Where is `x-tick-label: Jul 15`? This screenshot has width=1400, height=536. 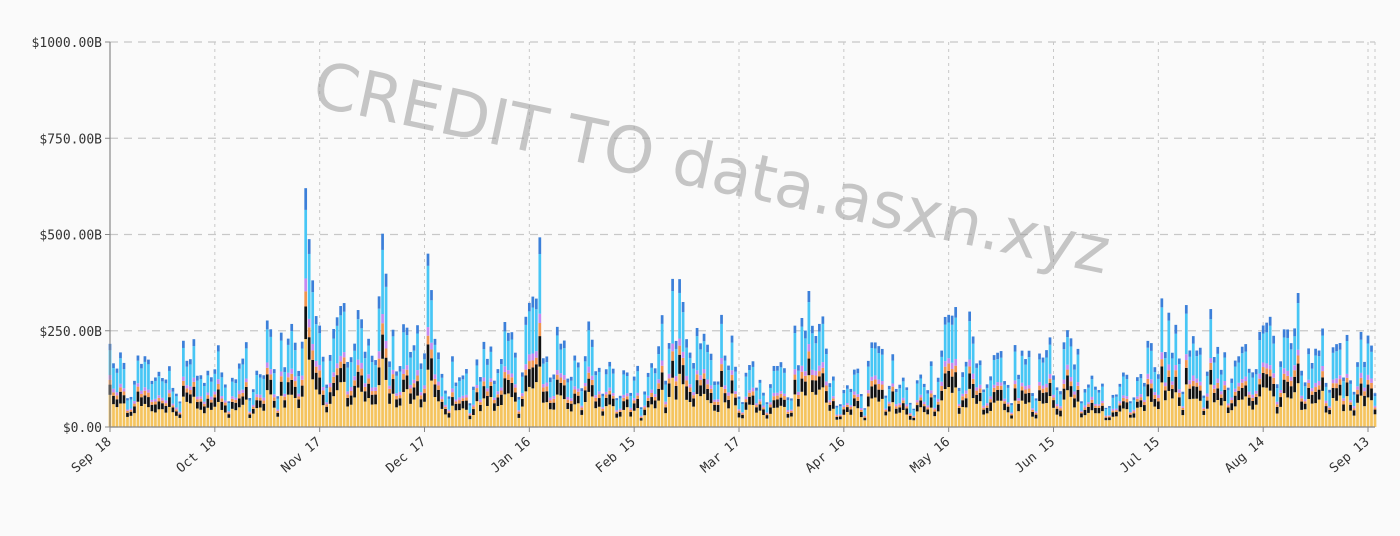 x-tick-label: Jul 15 is located at coordinates (1140, 456).